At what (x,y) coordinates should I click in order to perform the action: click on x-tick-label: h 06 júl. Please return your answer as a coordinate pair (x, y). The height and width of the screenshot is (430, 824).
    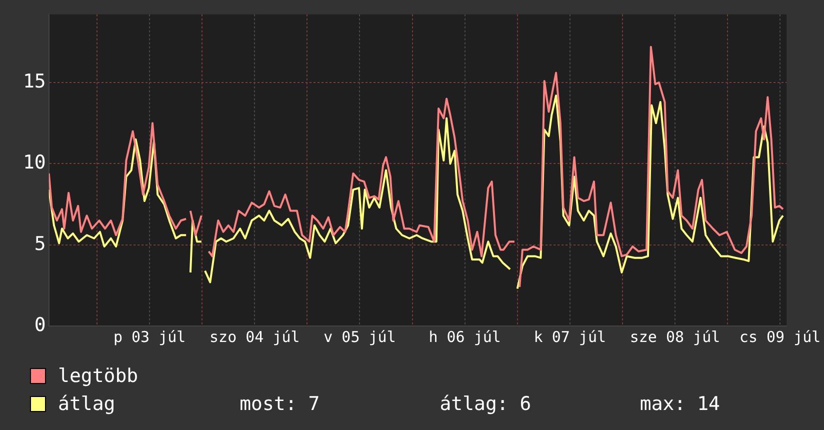
    Looking at the image, I should click on (464, 337).